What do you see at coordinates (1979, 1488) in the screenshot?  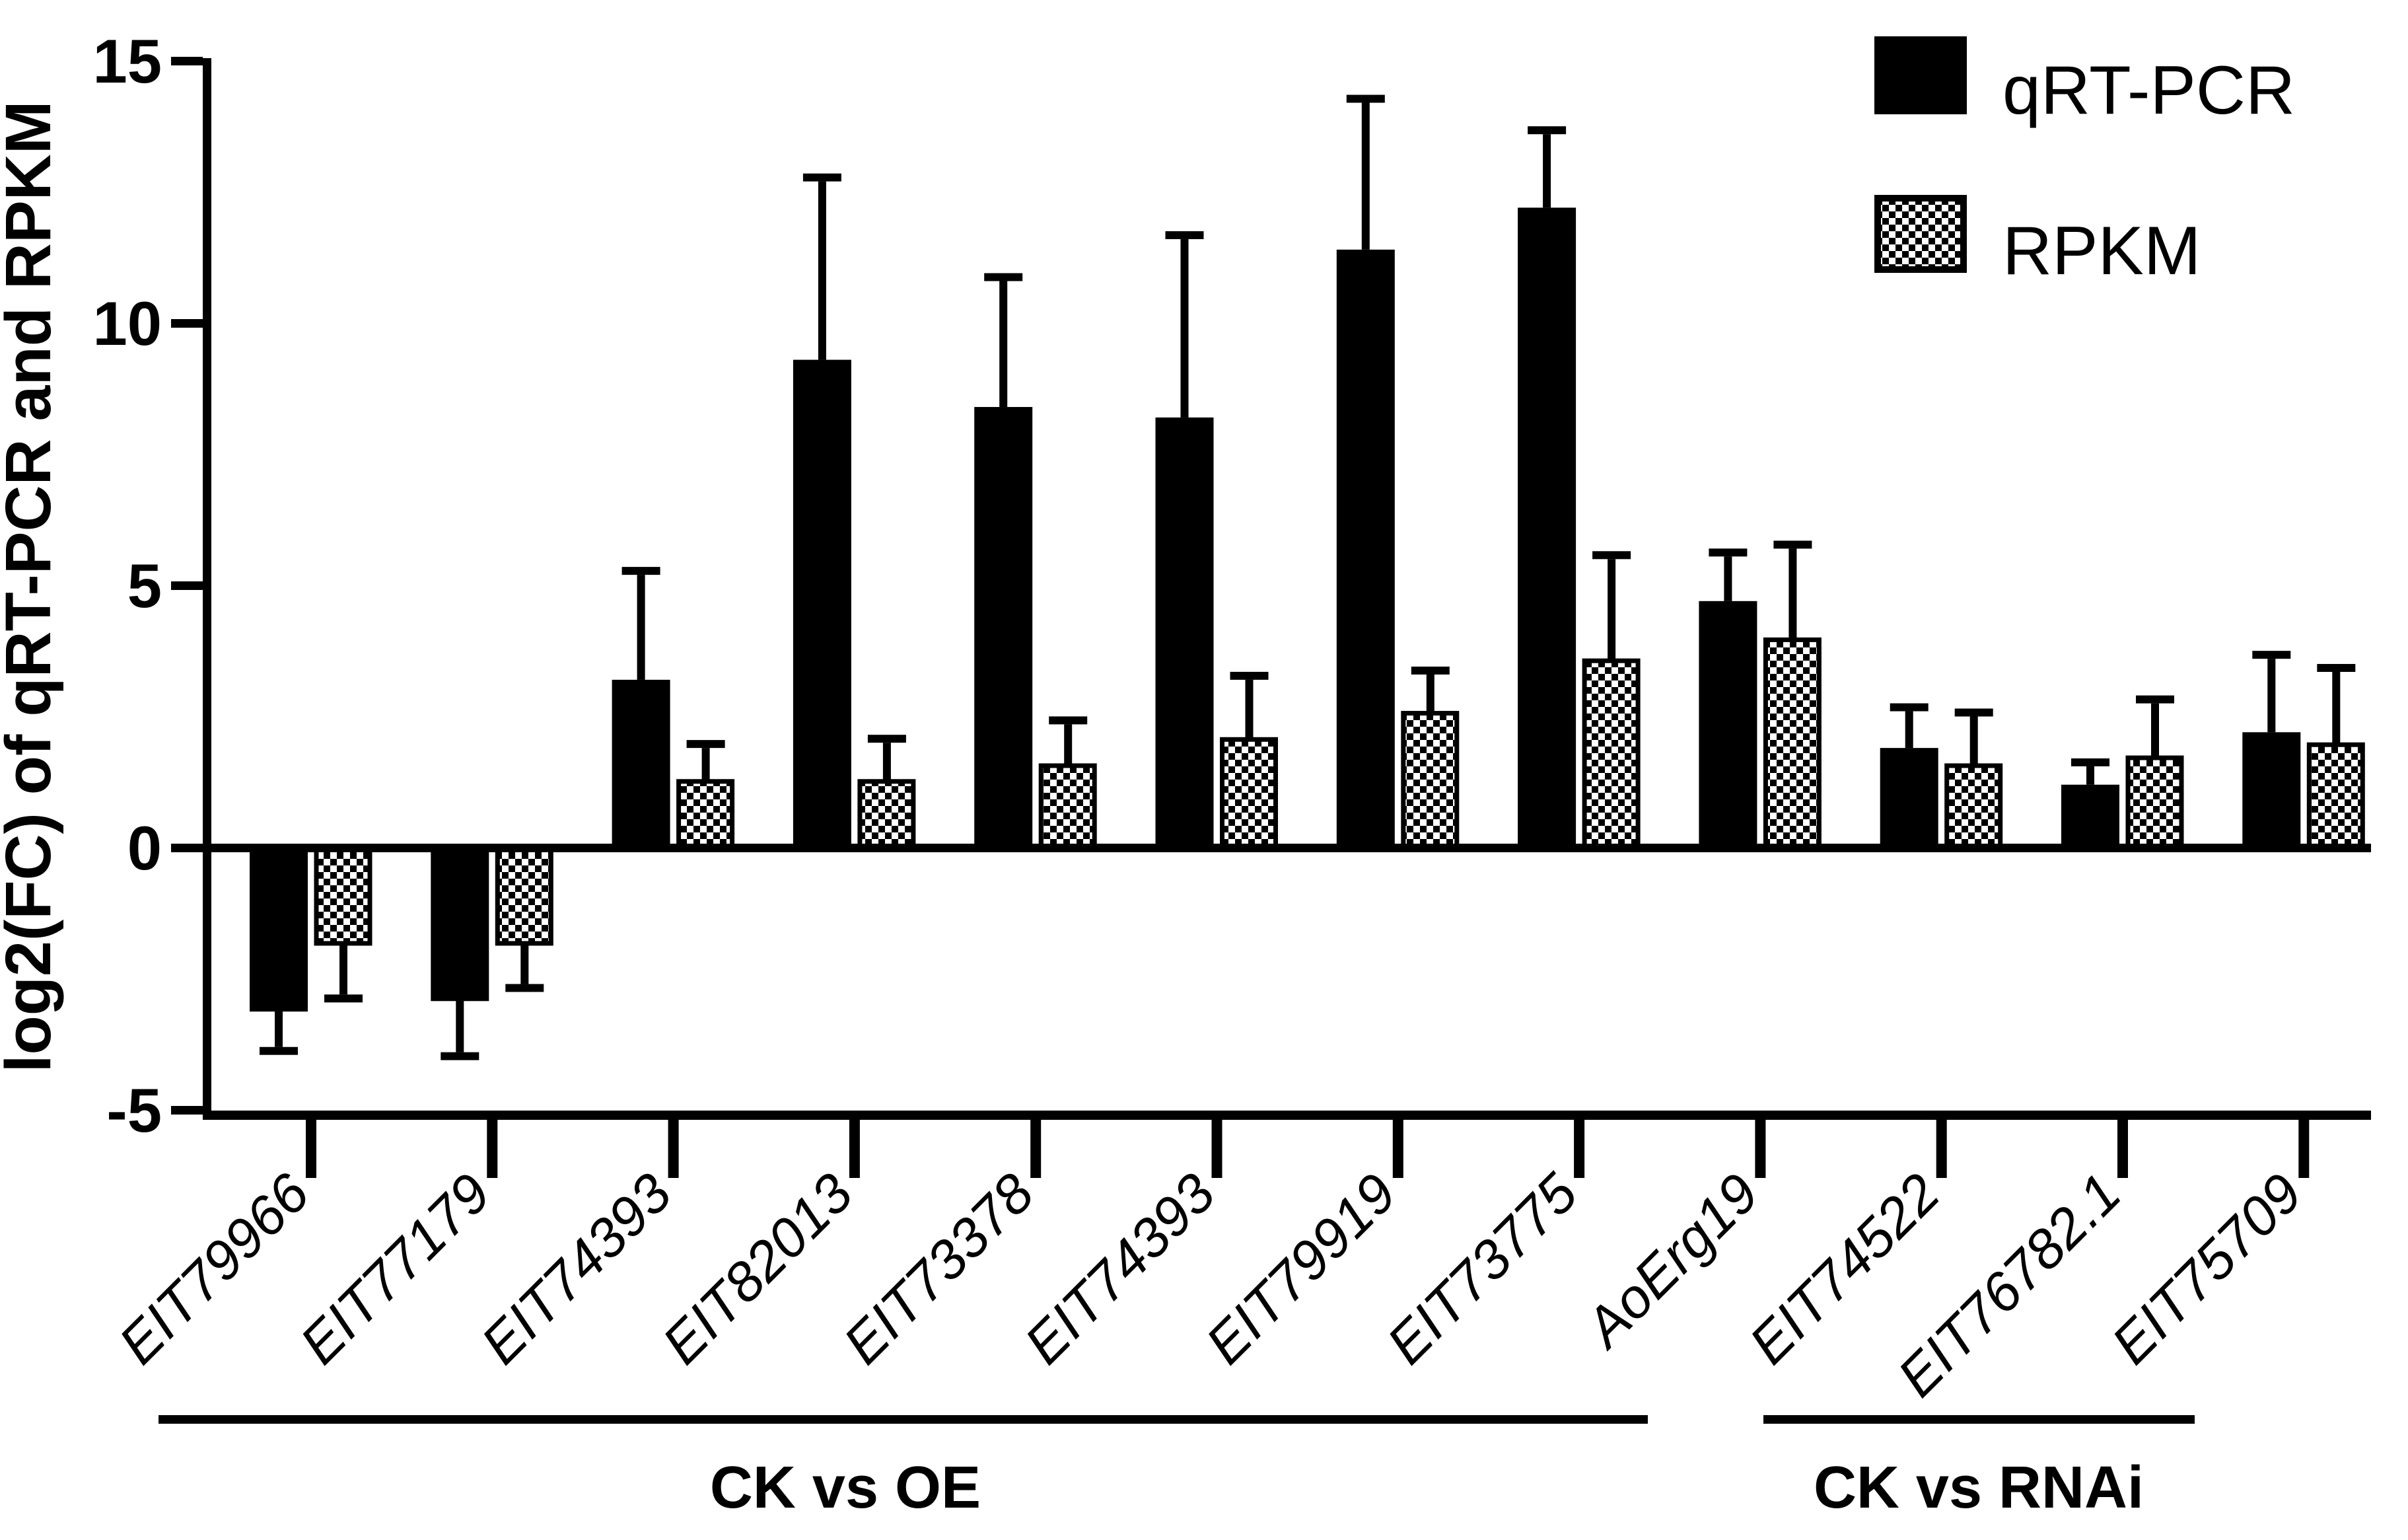 I see `group-bracket-label: CK vs RNAi` at bounding box center [1979, 1488].